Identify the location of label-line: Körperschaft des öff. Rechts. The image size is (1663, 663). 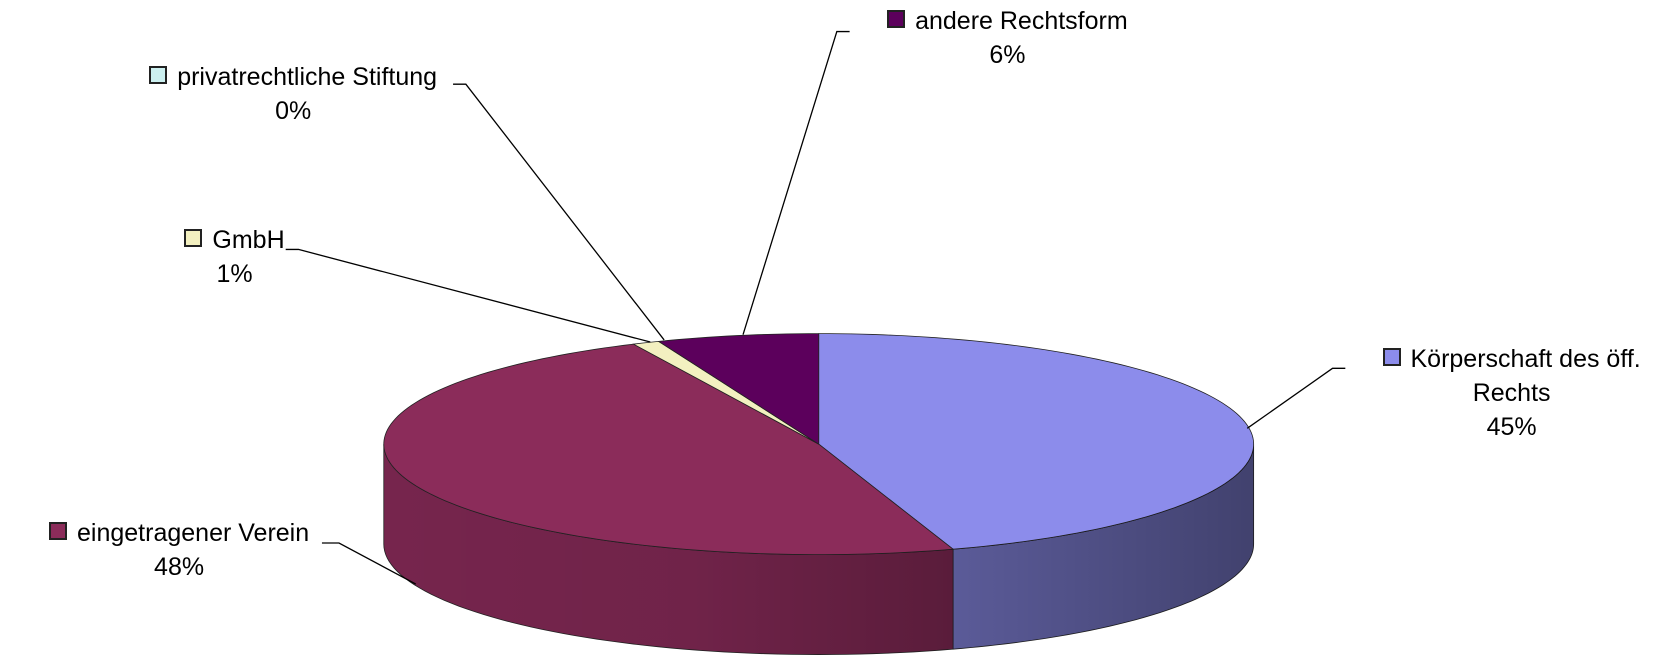
(1507, 376).